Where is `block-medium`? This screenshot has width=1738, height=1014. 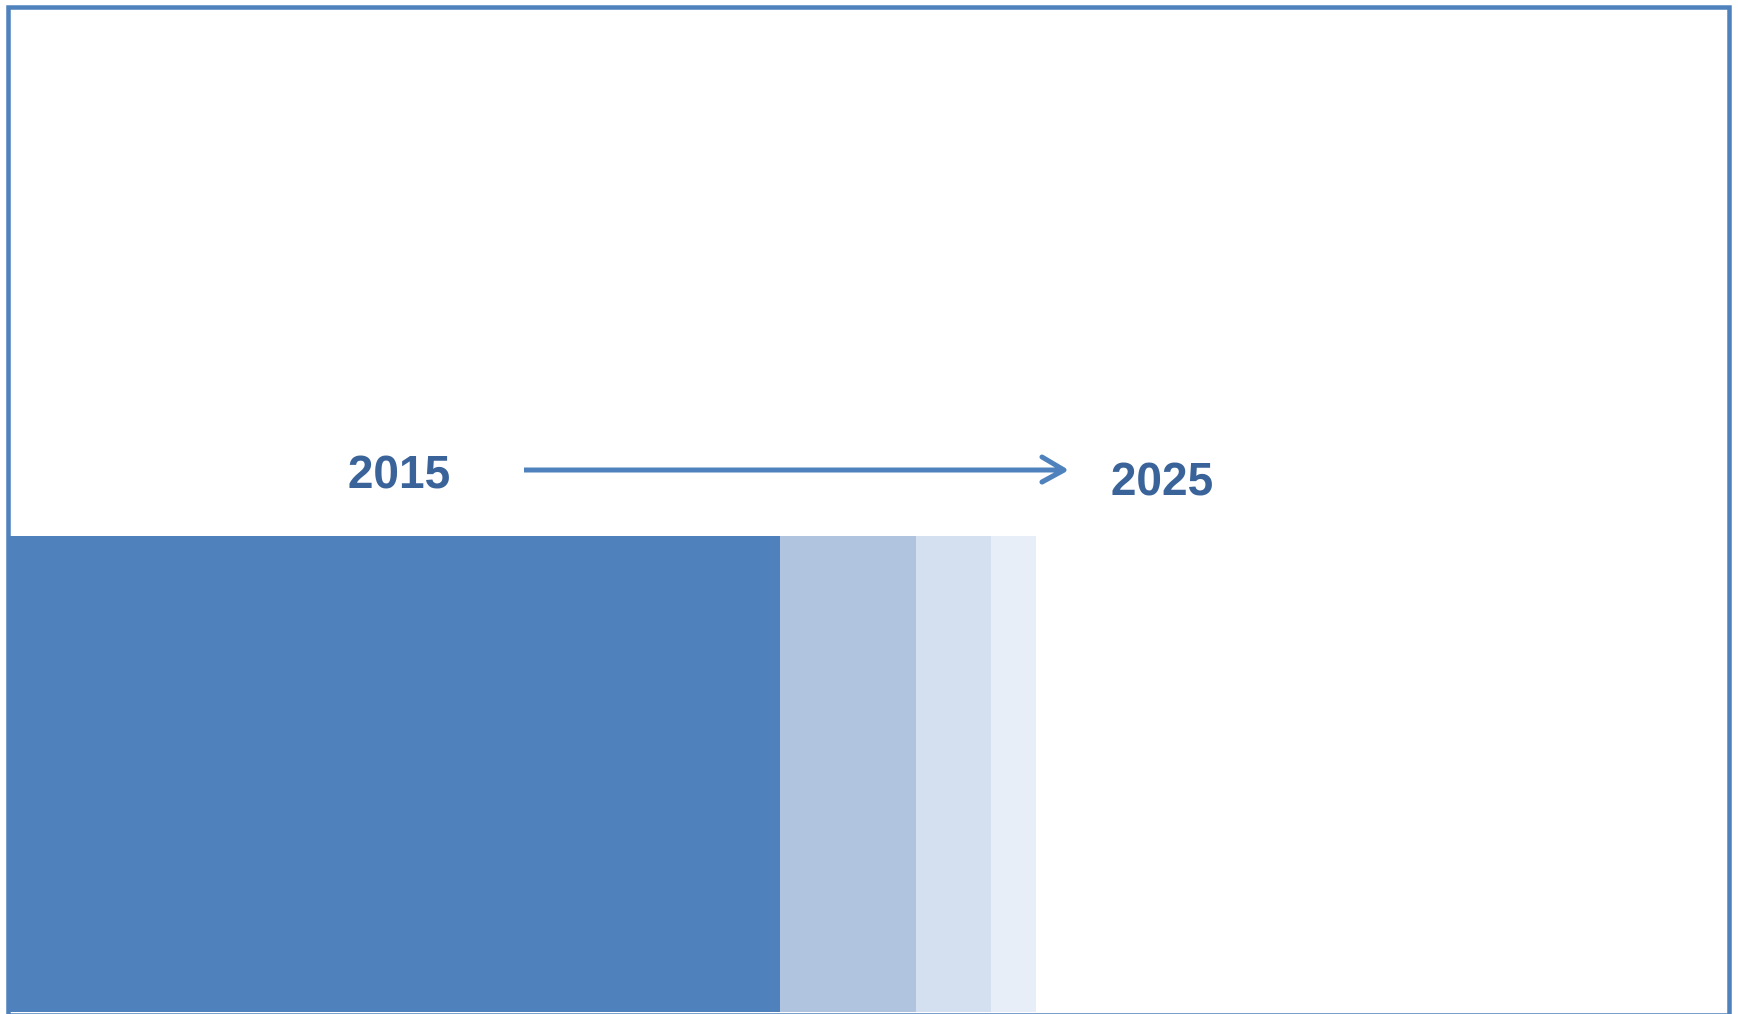 block-medium is located at coordinates (848, 774).